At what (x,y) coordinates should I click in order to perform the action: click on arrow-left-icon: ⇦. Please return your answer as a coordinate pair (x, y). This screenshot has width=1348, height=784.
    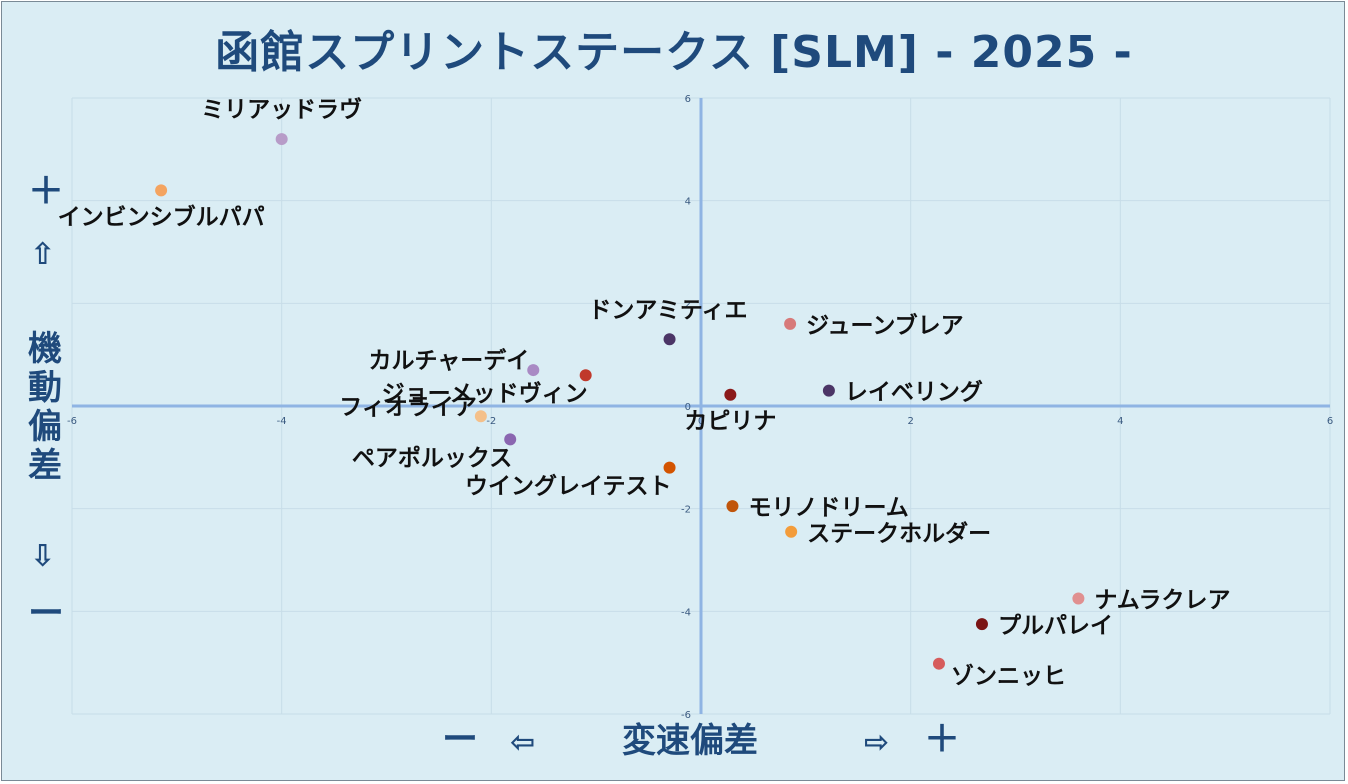
    Looking at the image, I should click on (523, 742).